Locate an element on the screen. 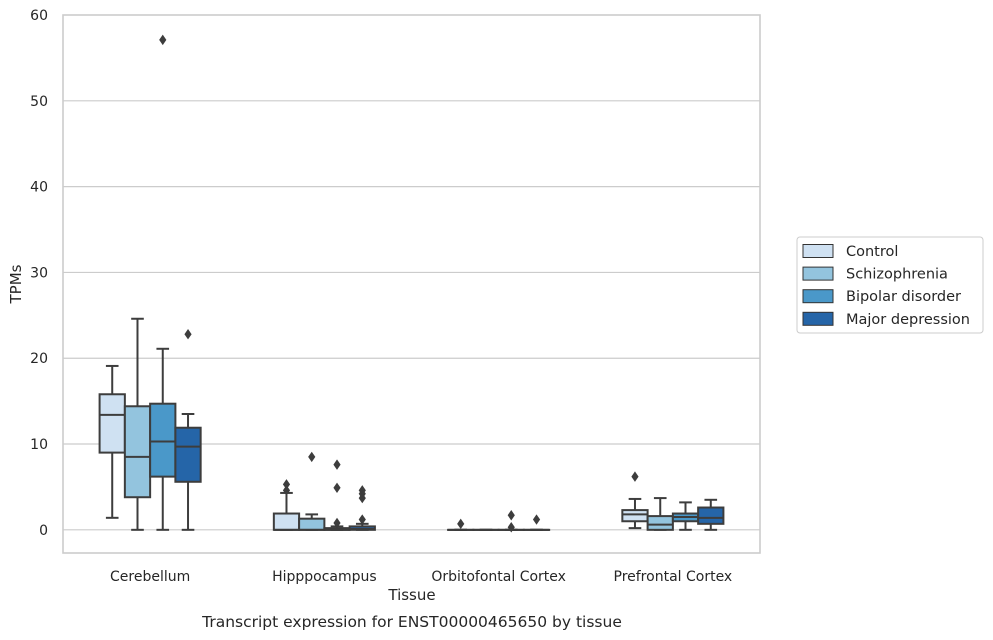  y-tick-label: 10 is located at coordinates (39, 445).